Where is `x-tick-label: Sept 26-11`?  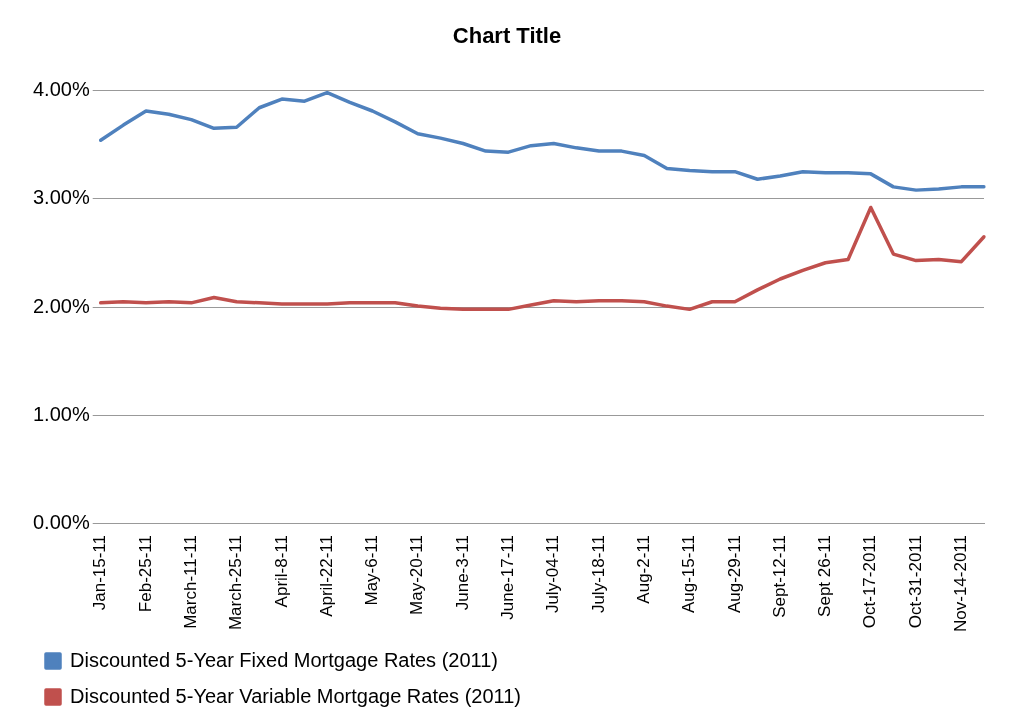 x-tick-label: Sept 26-11 is located at coordinates (825, 575).